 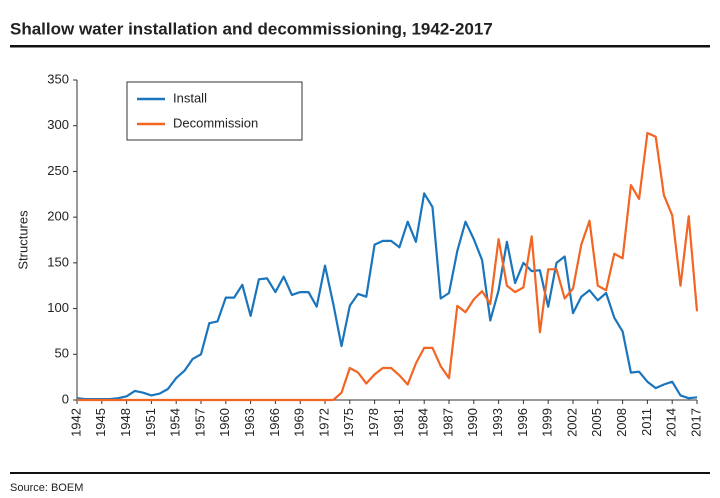 I want to click on legend-label: Install, so click(x=190, y=97).